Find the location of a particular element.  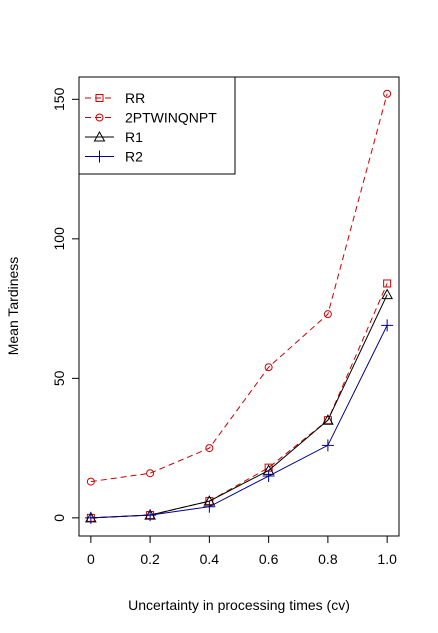

legend-item: 2PTWINQNPT is located at coordinates (151, 118).